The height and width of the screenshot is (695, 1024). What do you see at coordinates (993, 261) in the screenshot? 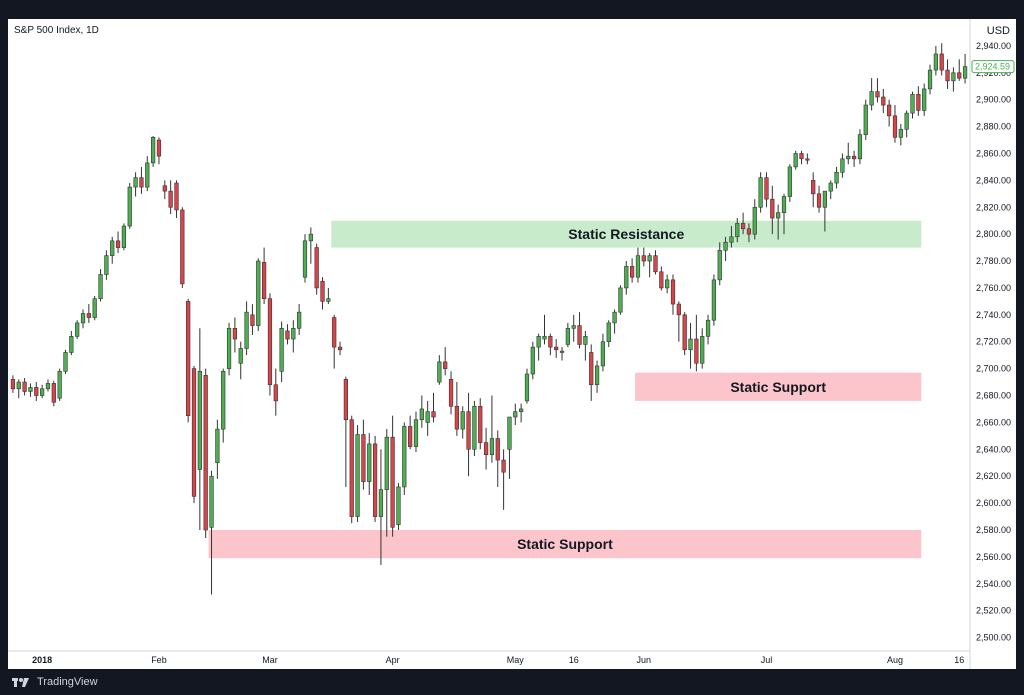
I see `price-tick-label: 2,780.00` at bounding box center [993, 261].